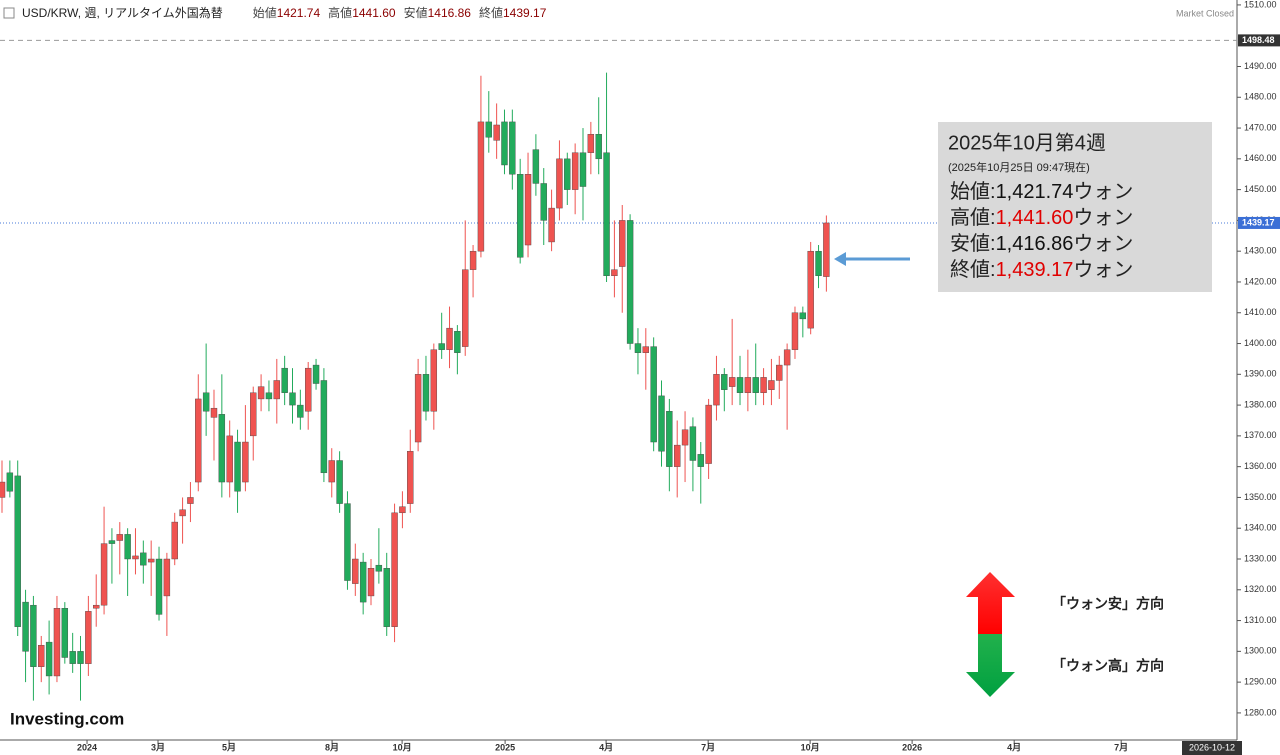 This screenshot has height=755, width=1280. What do you see at coordinates (505, 747) in the screenshot?
I see `x-tick-label: 2025` at bounding box center [505, 747].